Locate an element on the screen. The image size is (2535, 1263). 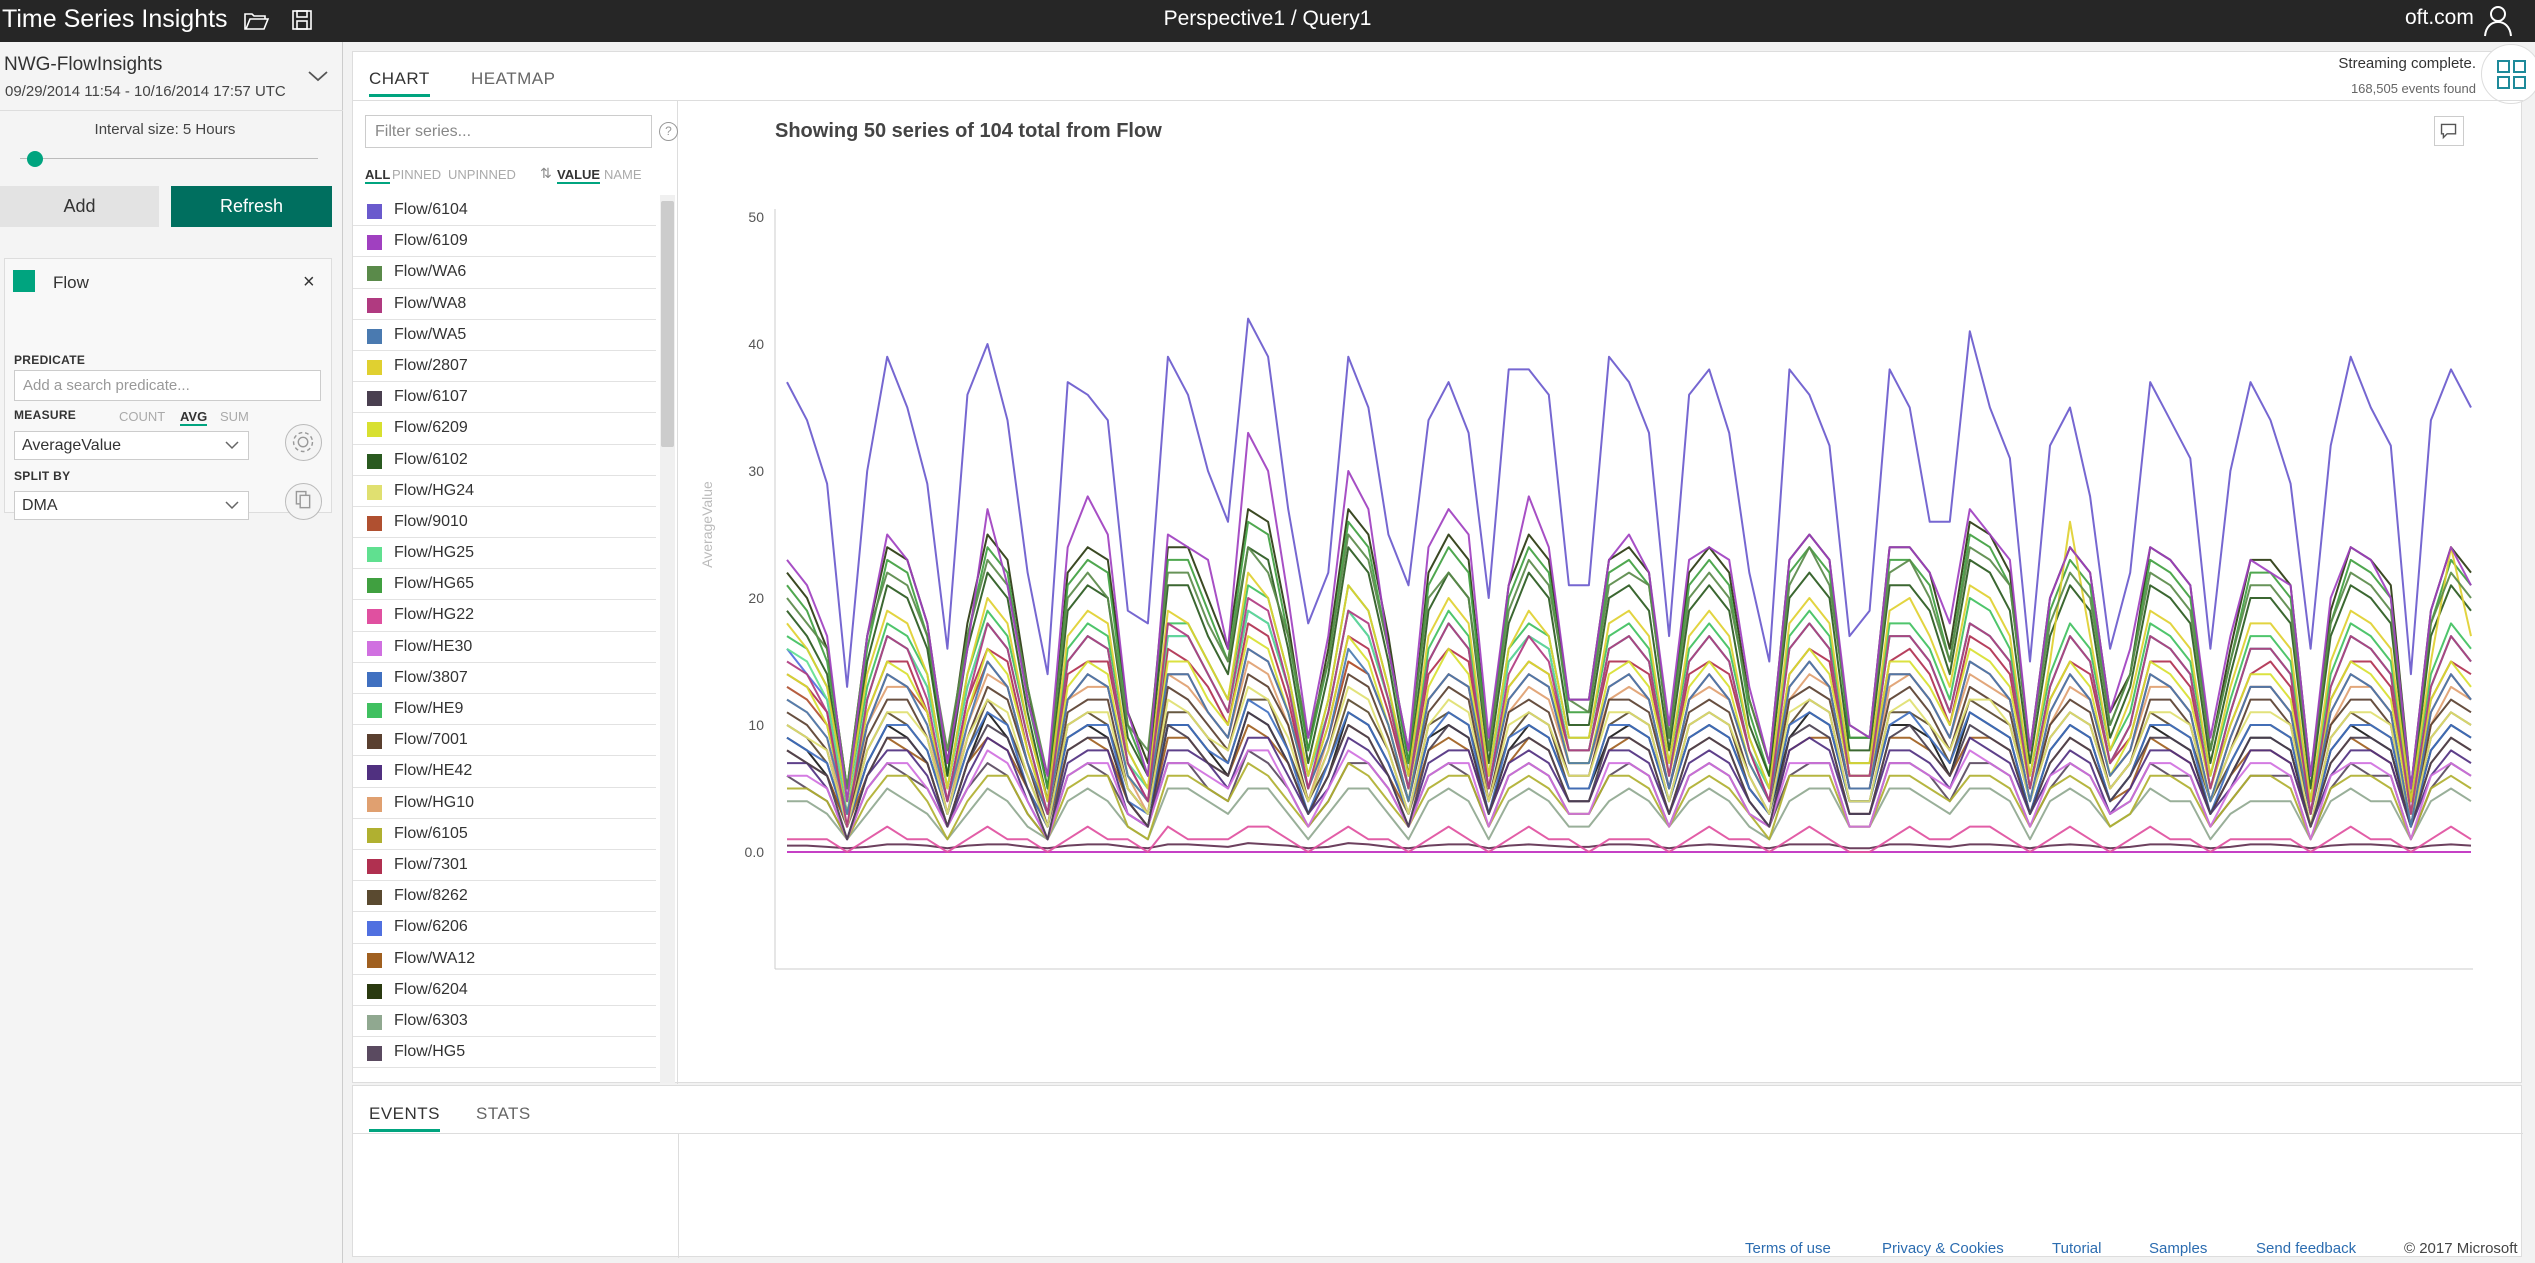
series-list-item: Flow/6109 is located at coordinates (504, 242).